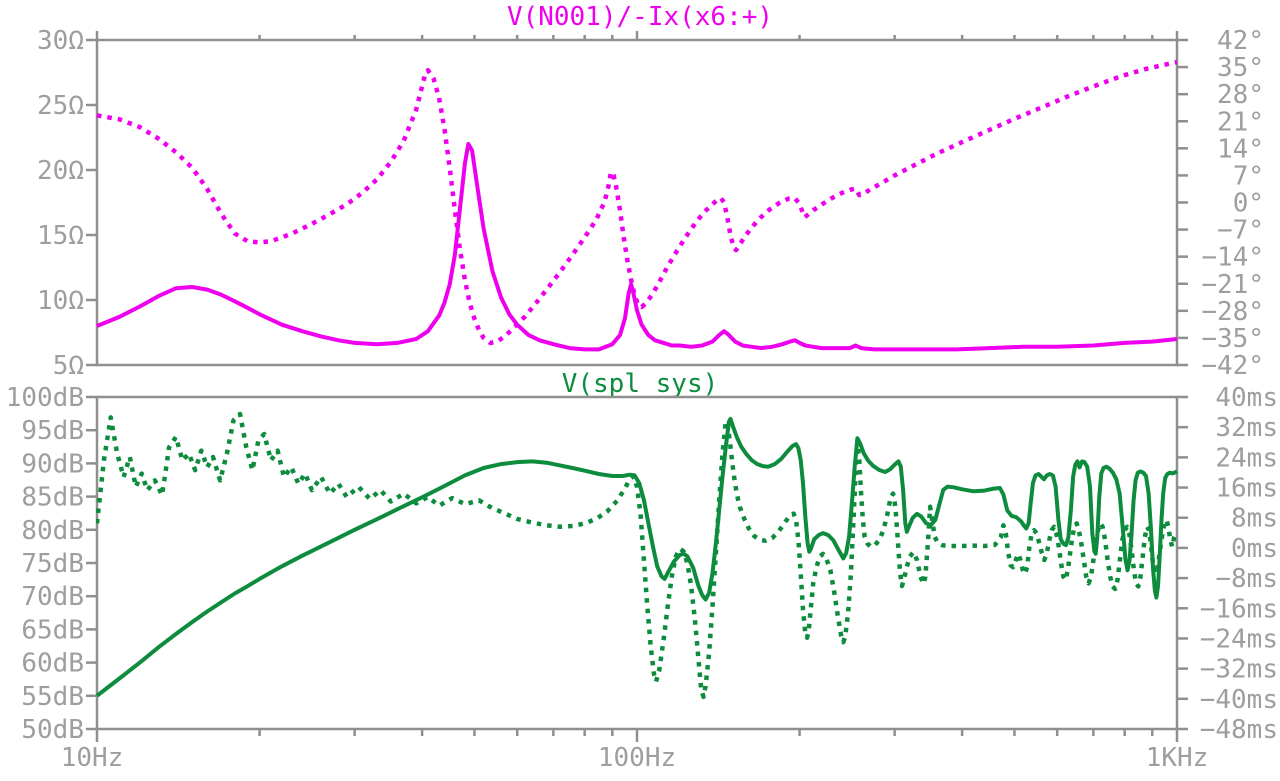 The height and width of the screenshot is (781, 1280). I want to click on y-right-tick-label: −42°, so click(1232, 366).